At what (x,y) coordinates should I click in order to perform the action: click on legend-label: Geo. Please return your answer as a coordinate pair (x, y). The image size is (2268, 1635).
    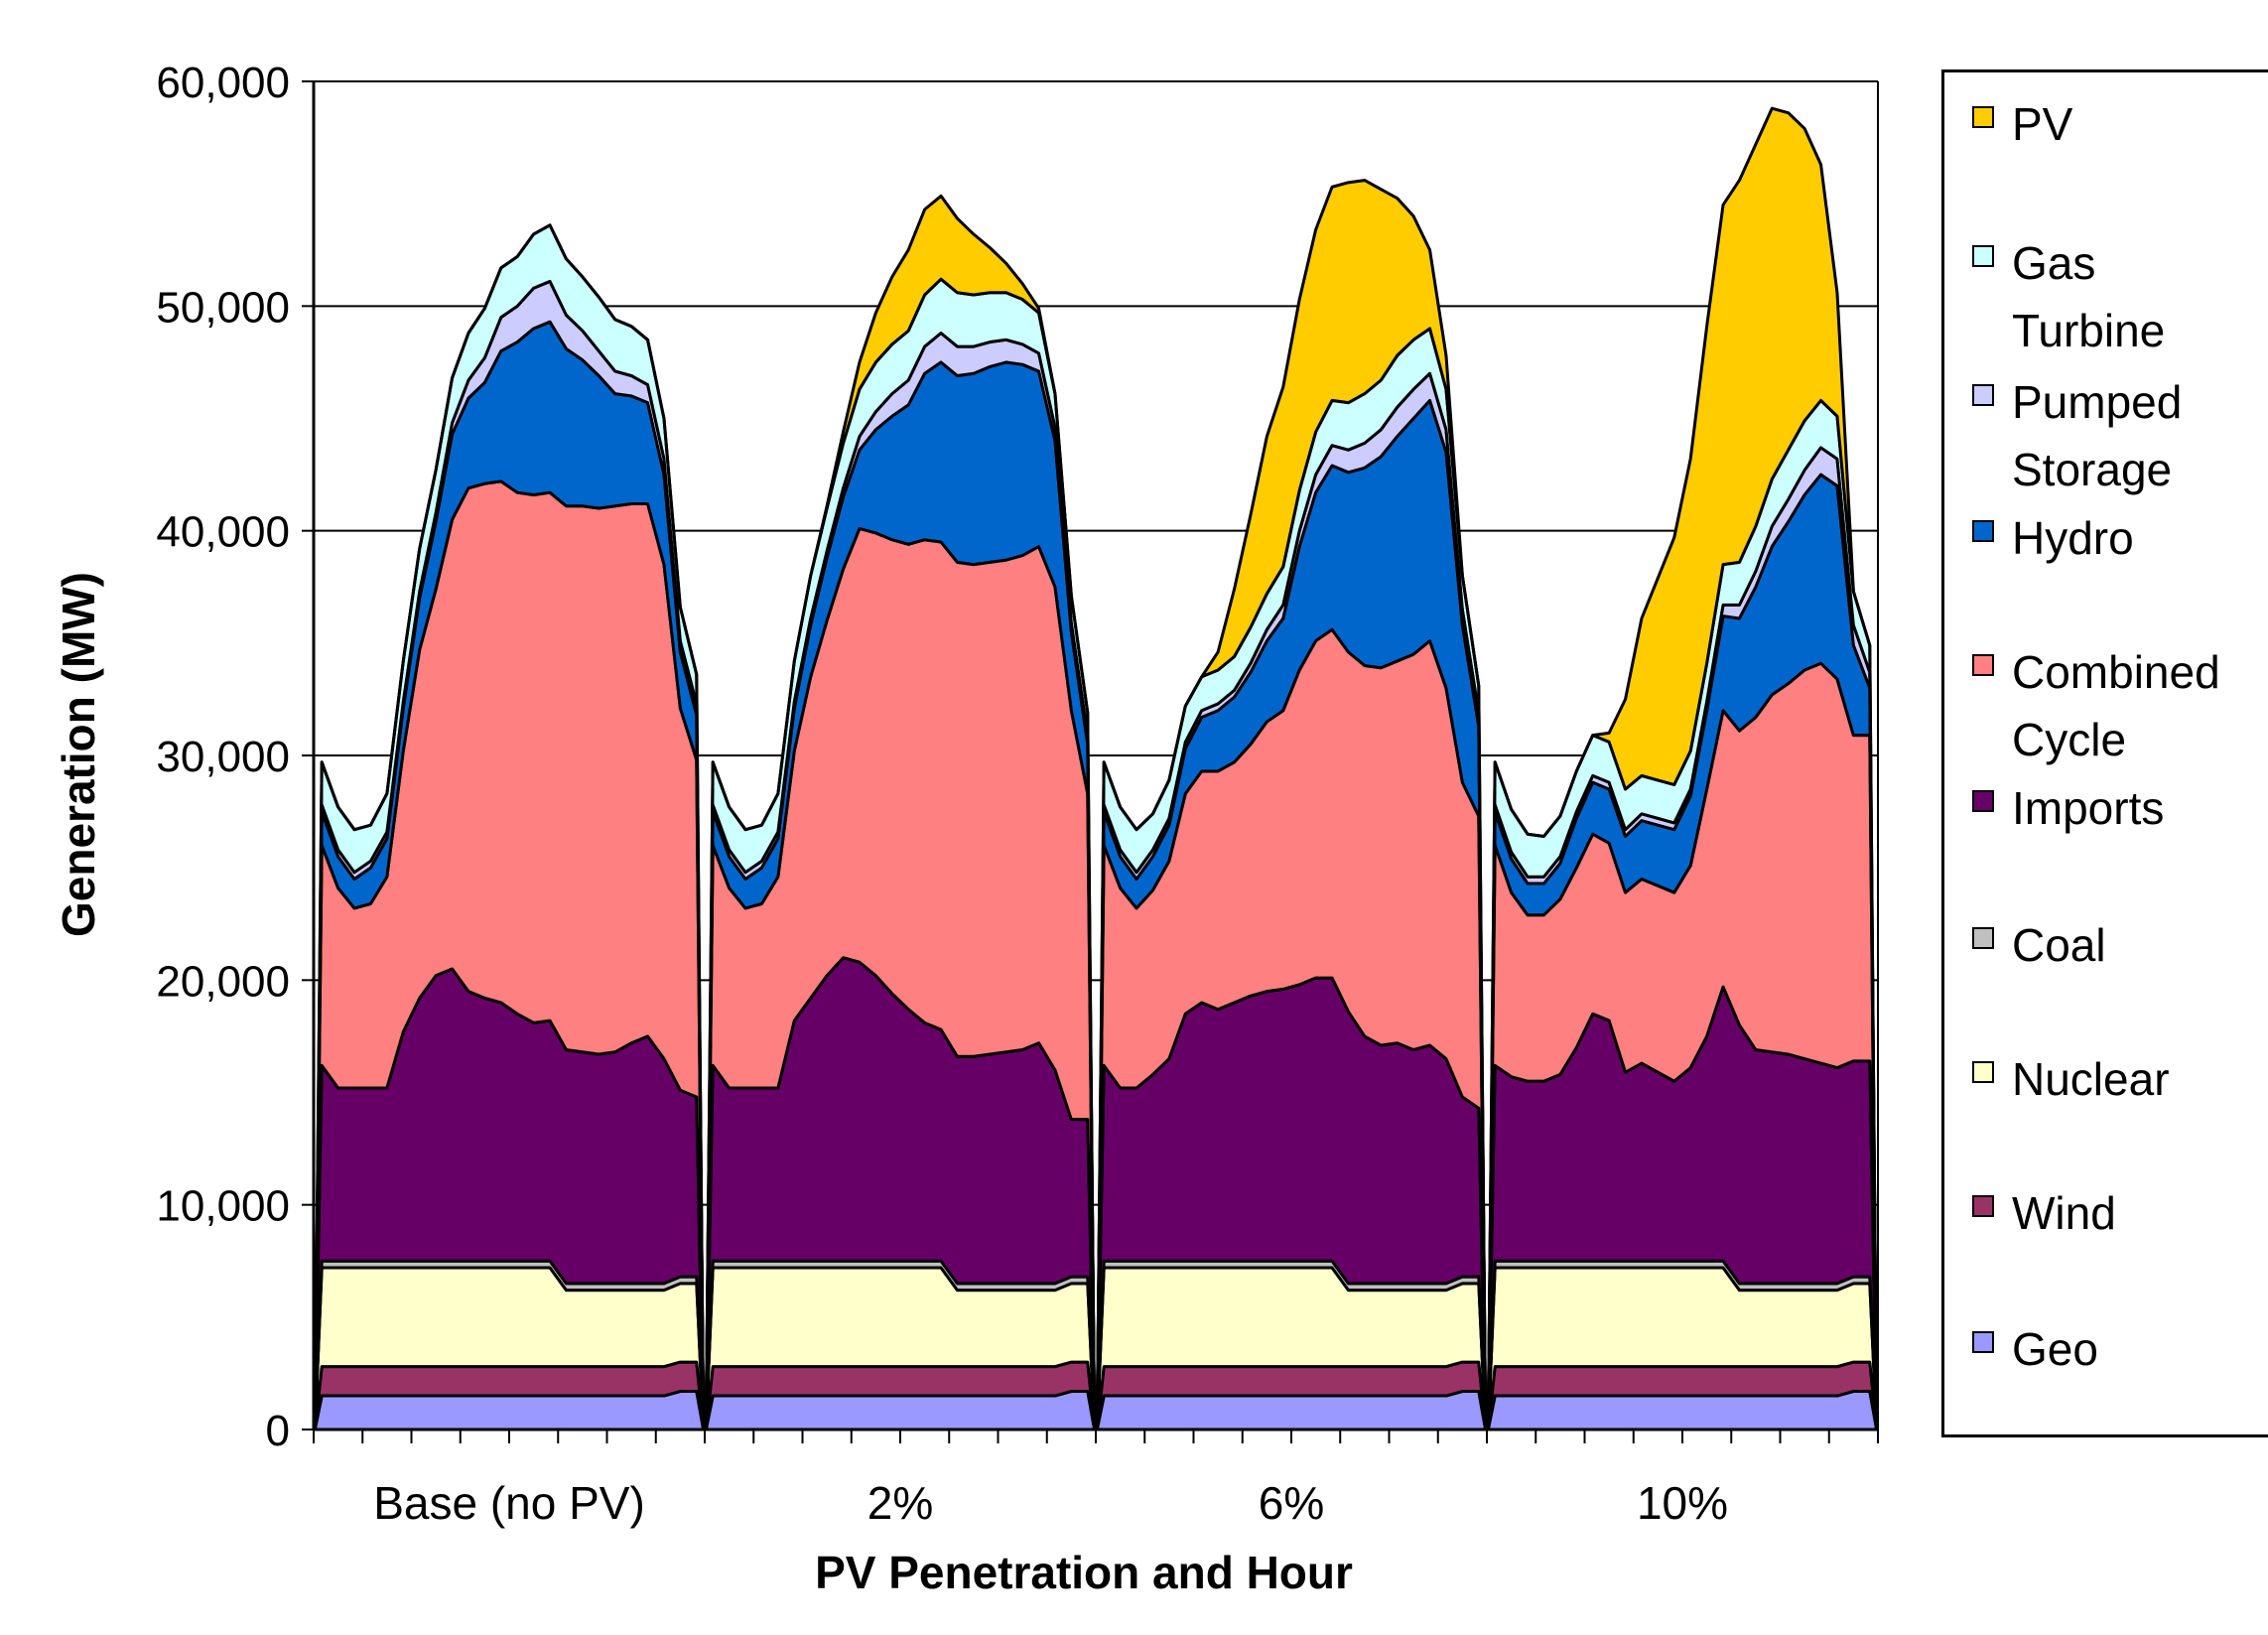
    Looking at the image, I should click on (2055, 1349).